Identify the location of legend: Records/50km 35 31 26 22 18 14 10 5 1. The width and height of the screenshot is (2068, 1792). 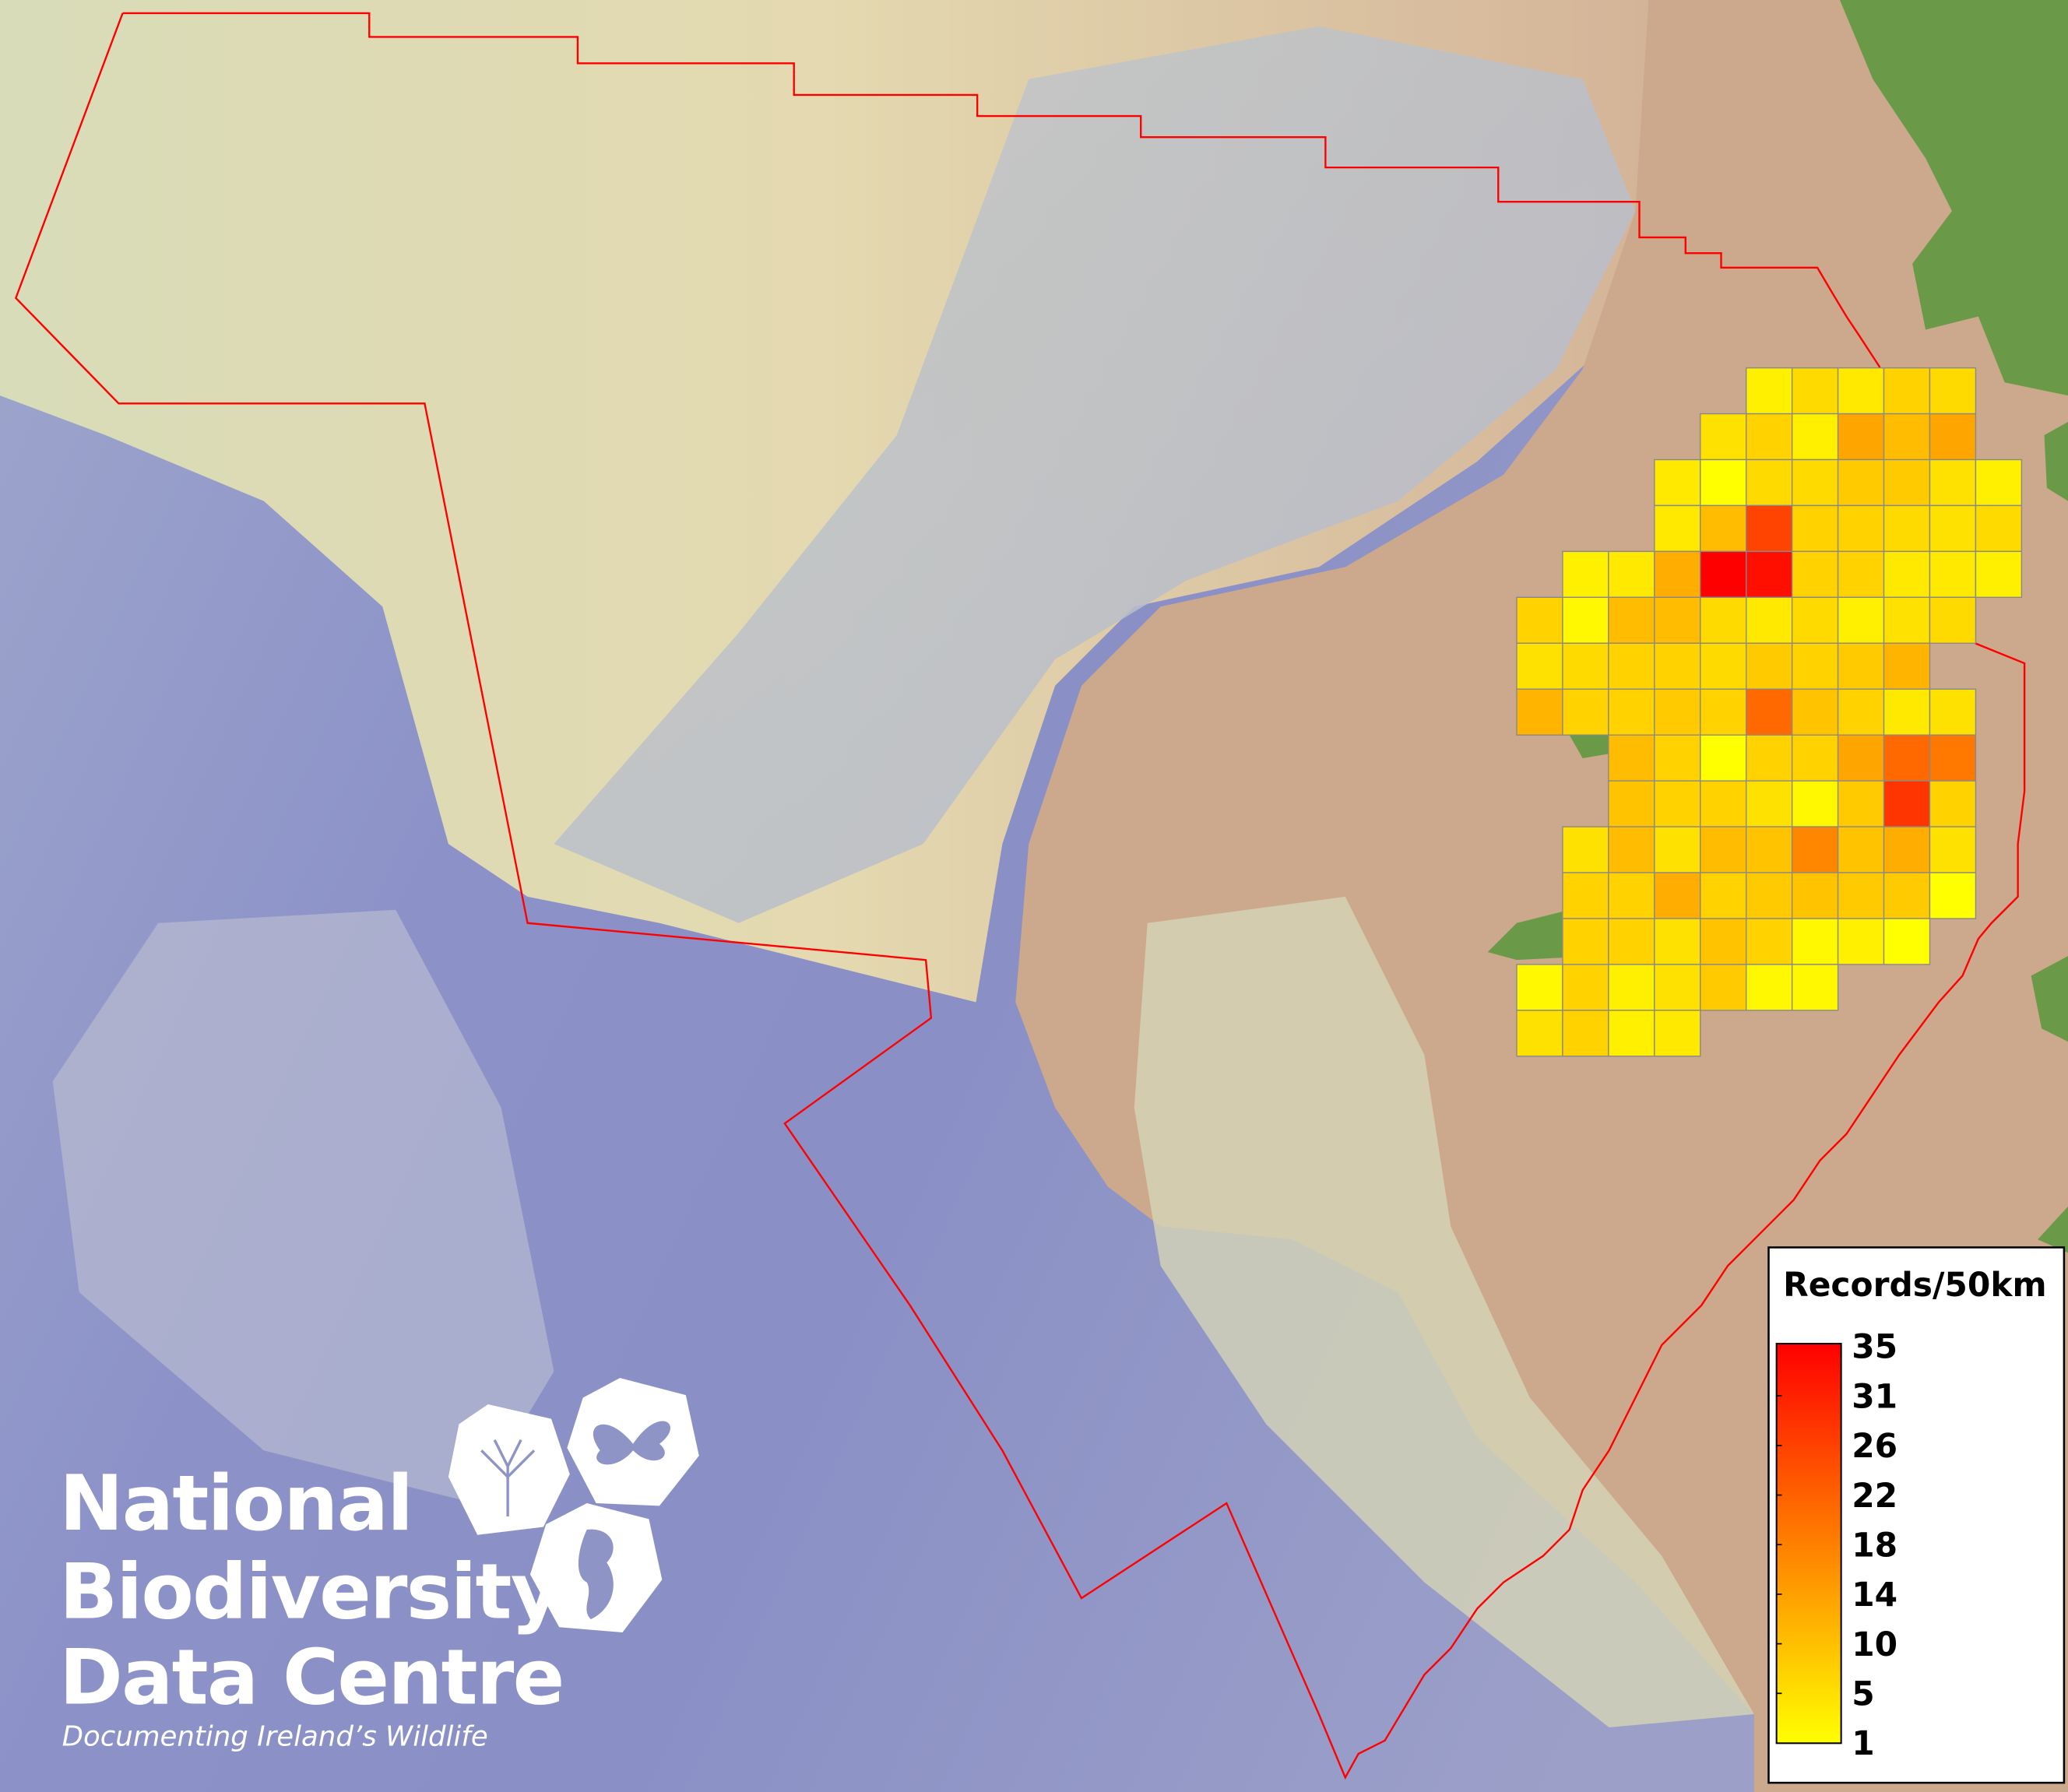
(1916, 1515).